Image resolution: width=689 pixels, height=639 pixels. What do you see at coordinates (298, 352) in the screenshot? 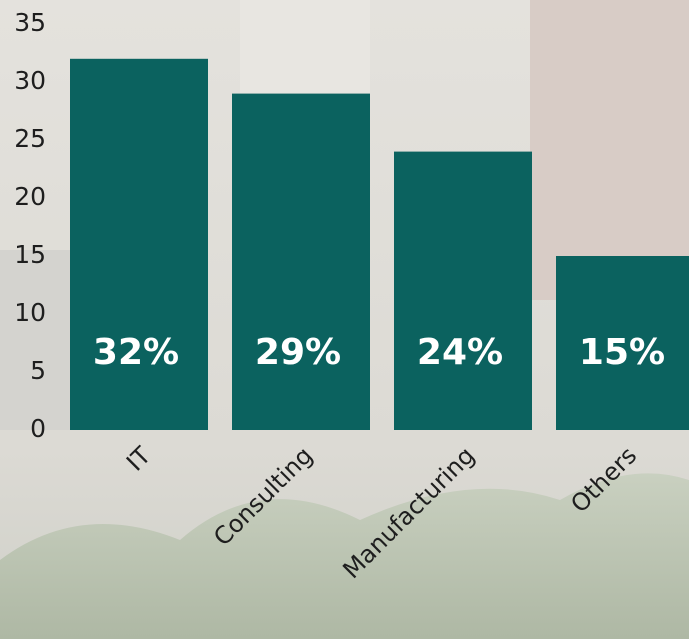
I see `value-label: 29%` at bounding box center [298, 352].